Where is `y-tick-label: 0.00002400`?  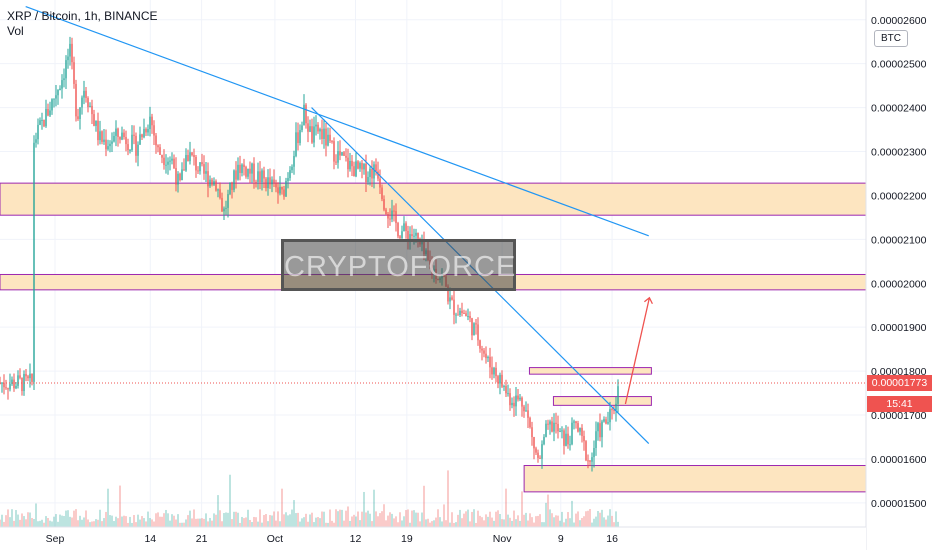
y-tick-label: 0.00002400 is located at coordinates (899, 109).